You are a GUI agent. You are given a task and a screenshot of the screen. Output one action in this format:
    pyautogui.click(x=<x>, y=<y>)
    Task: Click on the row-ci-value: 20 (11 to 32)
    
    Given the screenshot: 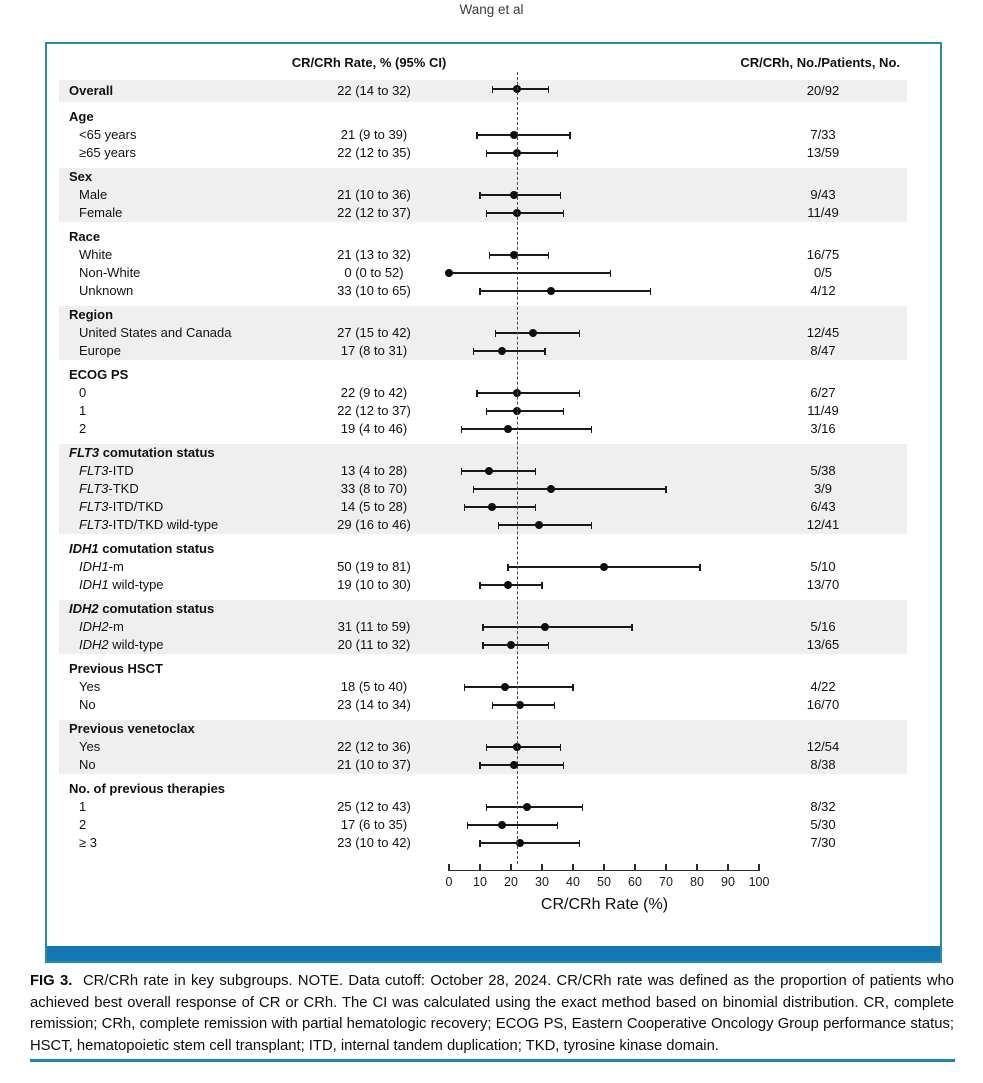 What is the action you would take?
    pyautogui.click(x=374, y=644)
    